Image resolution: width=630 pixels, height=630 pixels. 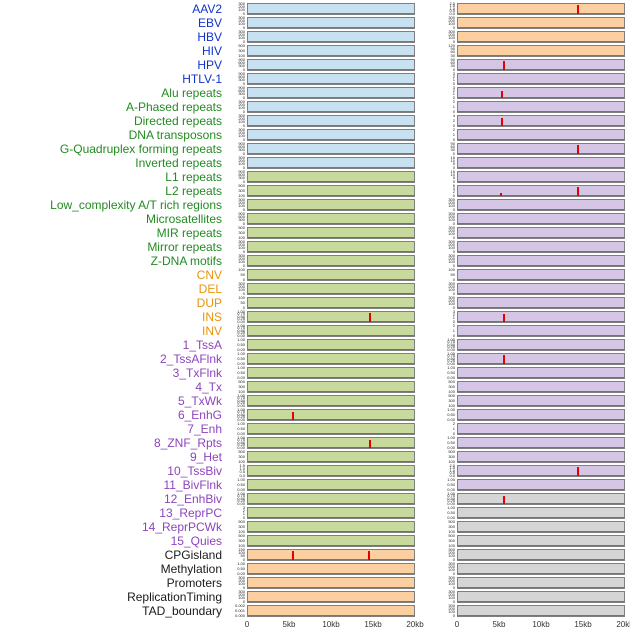 I want to click on track-row: 9_Het 500 300 100 500 300 100, so click(x=315, y=456).